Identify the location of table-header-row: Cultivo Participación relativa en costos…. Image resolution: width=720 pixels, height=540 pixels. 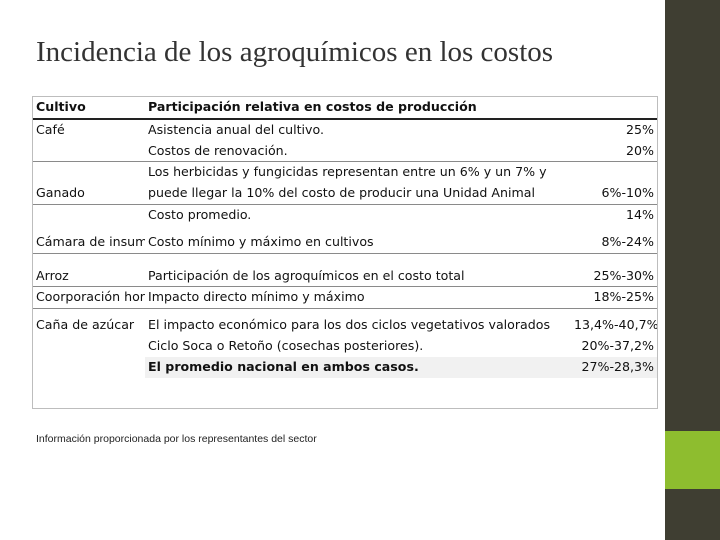
(345, 108).